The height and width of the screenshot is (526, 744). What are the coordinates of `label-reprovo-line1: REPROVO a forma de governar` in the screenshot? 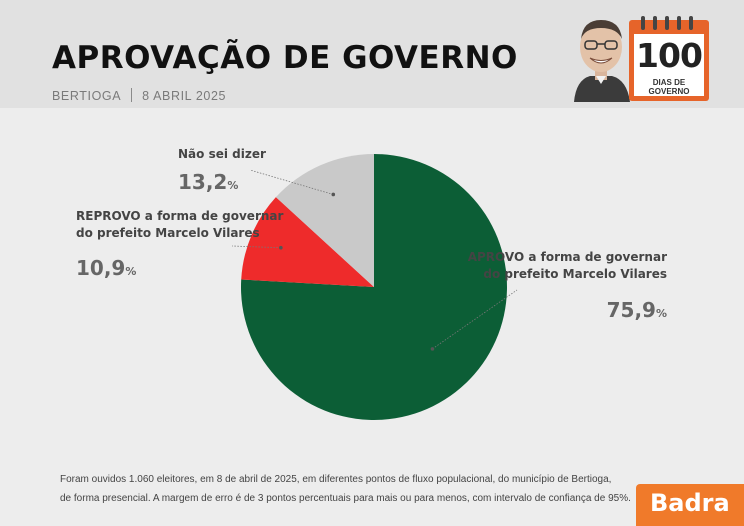 It's located at (180, 216).